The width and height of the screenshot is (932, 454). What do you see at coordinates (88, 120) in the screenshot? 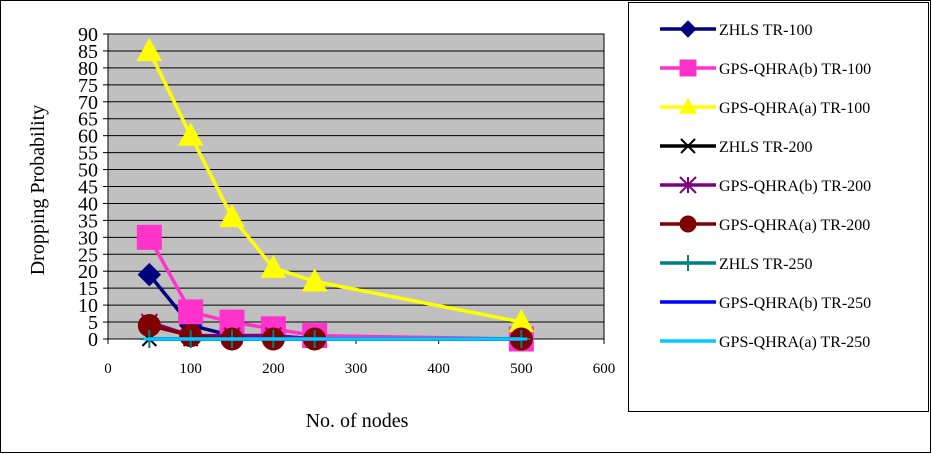
I see `y-tick-label: 65` at bounding box center [88, 120].